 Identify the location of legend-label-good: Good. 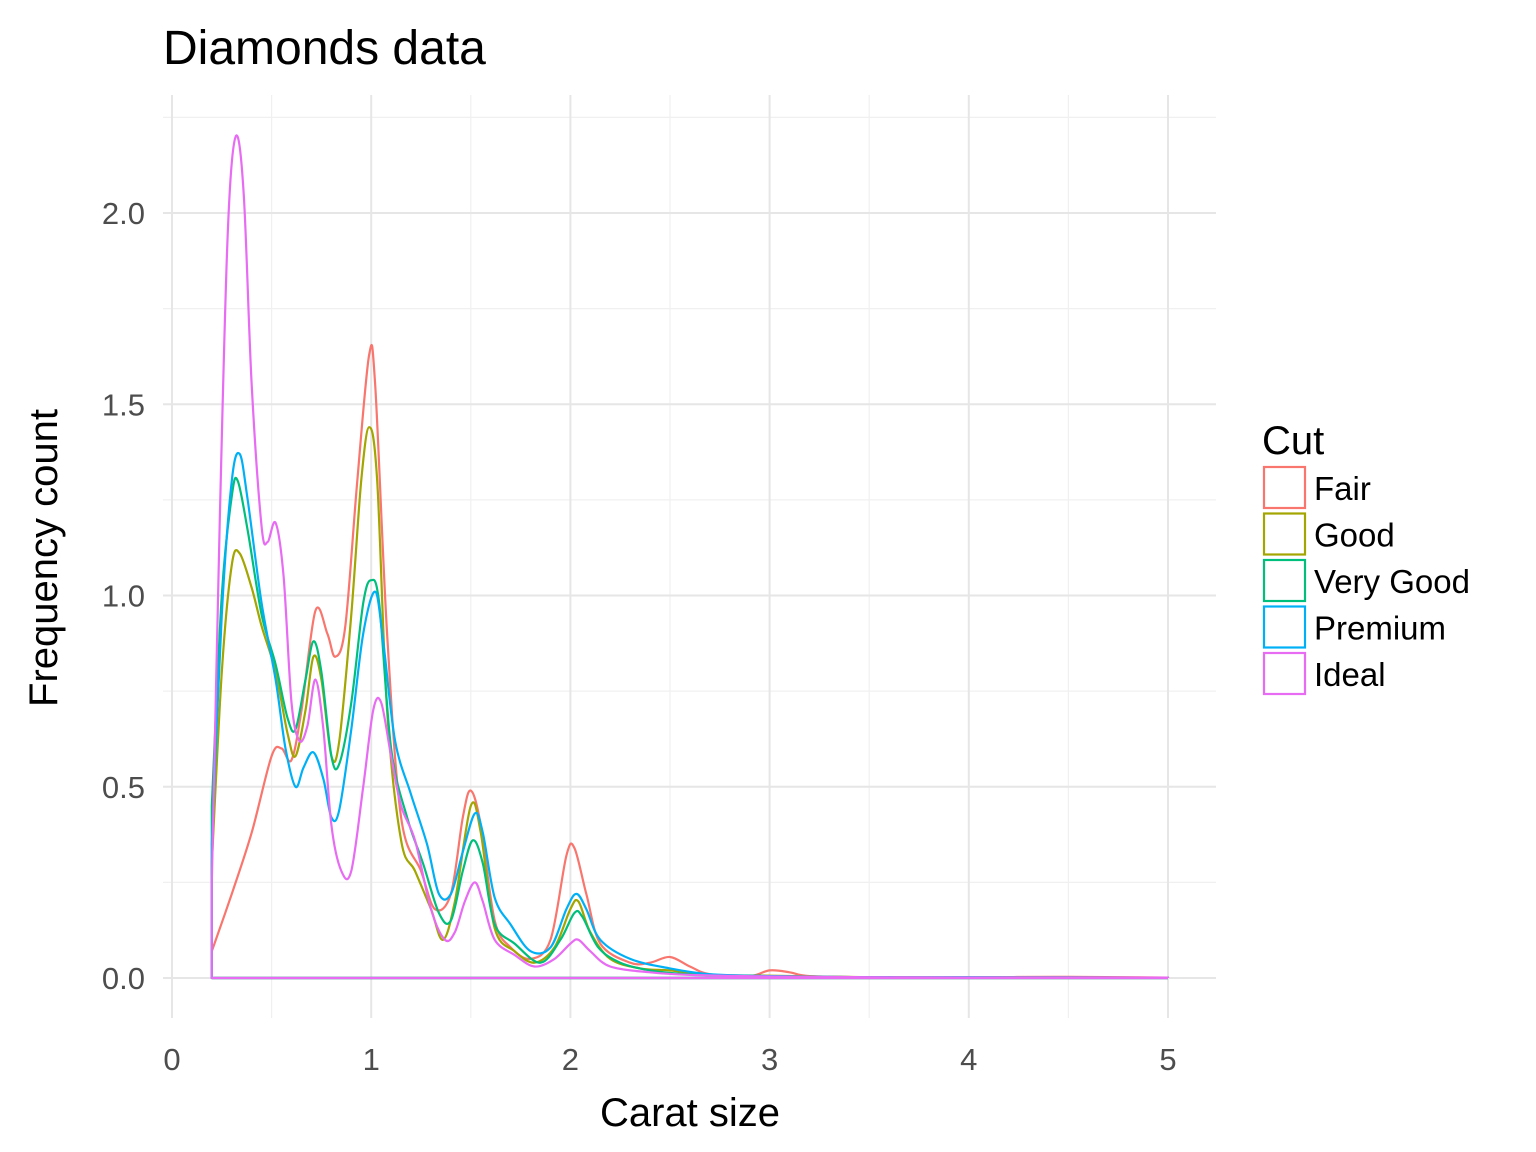
(1354, 535).